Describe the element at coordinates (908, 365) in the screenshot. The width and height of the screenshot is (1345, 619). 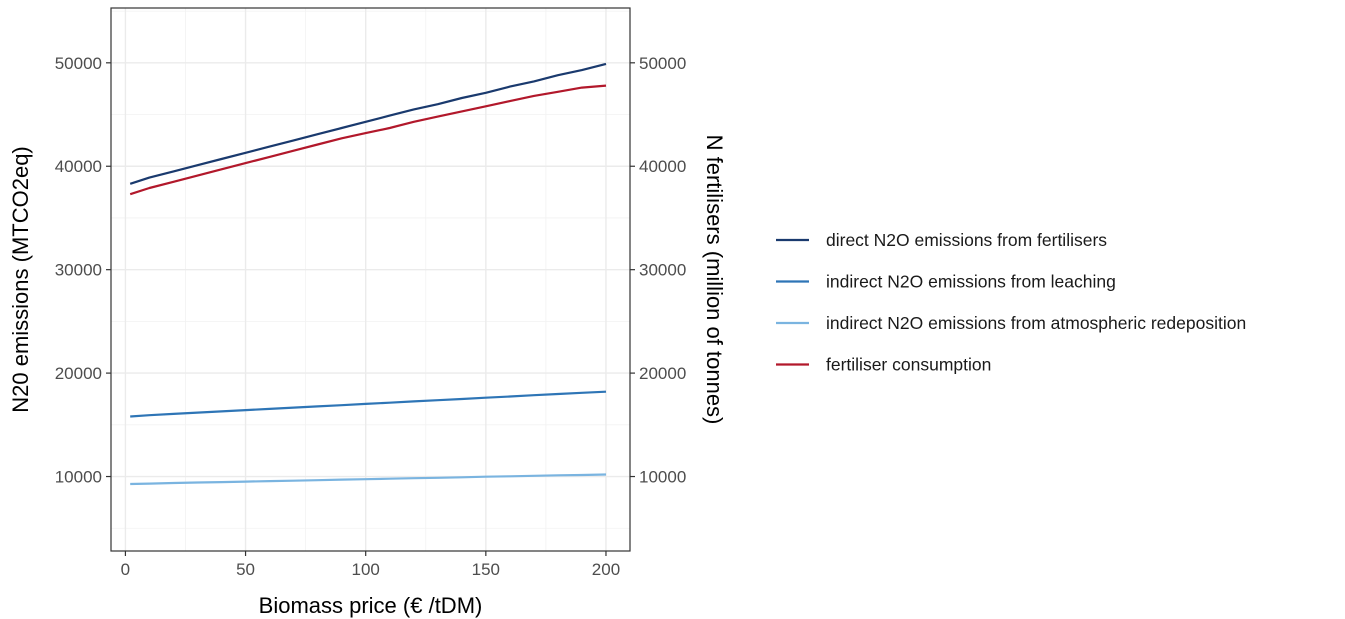
I see `legend-label: fertiliser consumption` at that location.